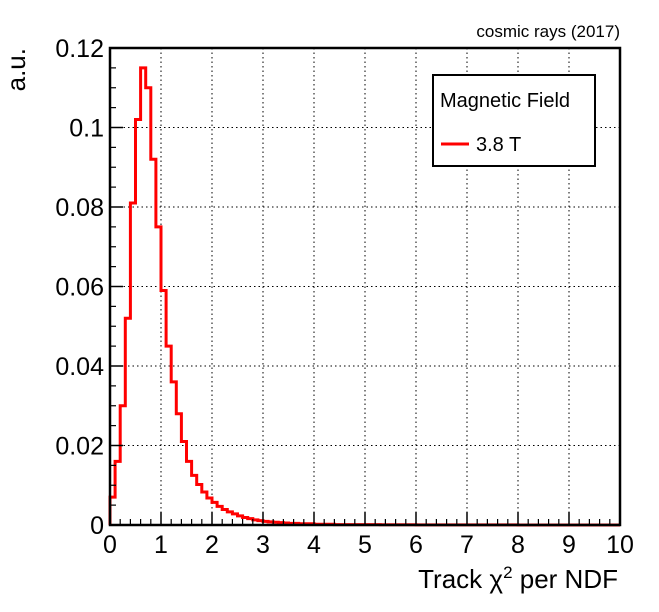 The width and height of the screenshot is (659, 612). What do you see at coordinates (365, 545) in the screenshot?
I see `x-tick-label: 5` at bounding box center [365, 545].